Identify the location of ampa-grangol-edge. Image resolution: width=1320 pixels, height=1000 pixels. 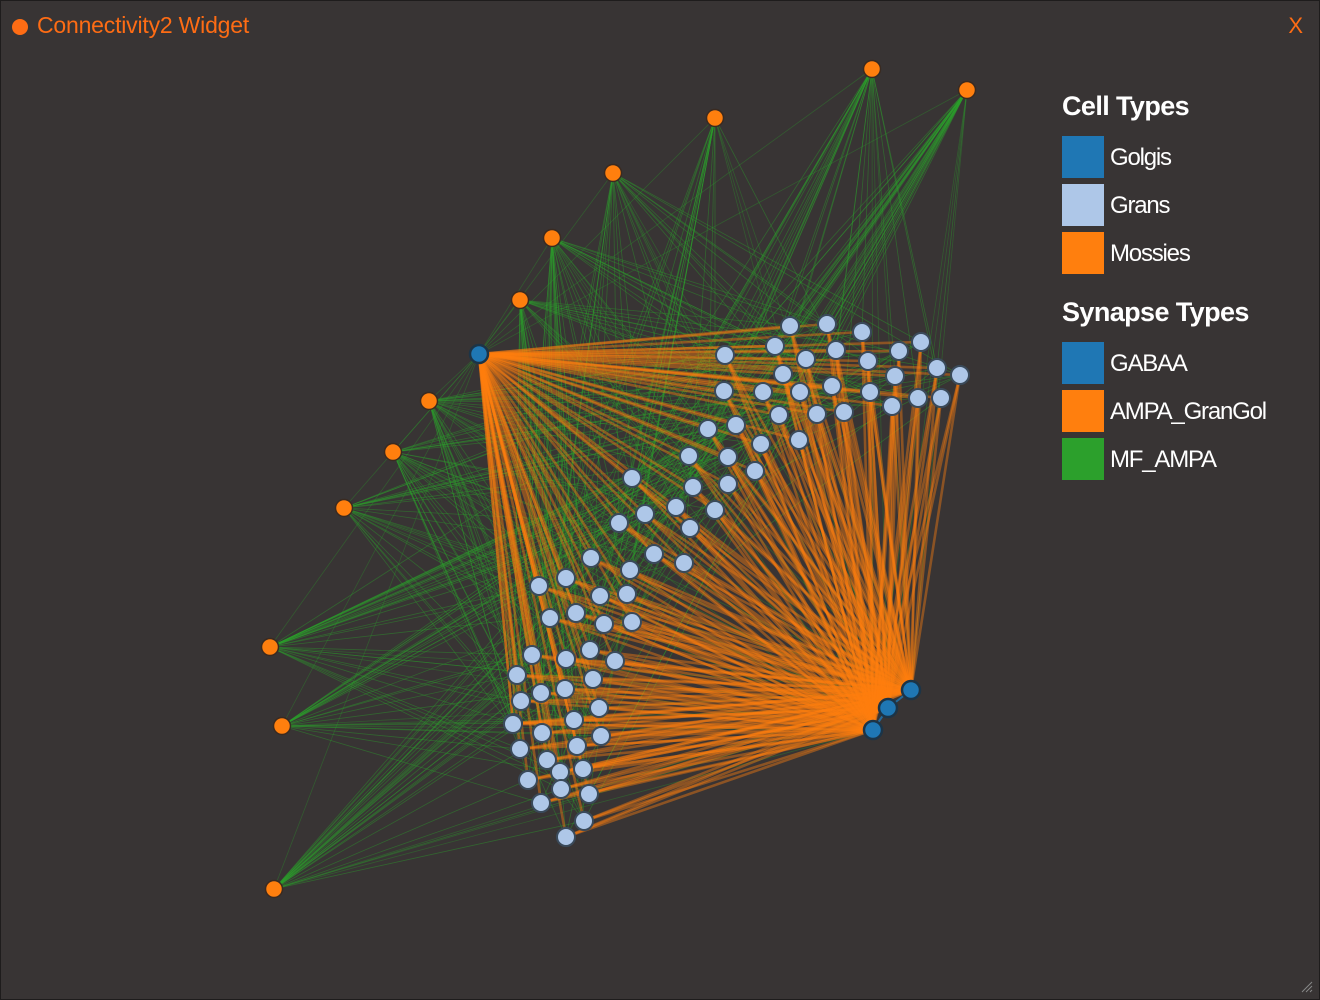
(790, 597).